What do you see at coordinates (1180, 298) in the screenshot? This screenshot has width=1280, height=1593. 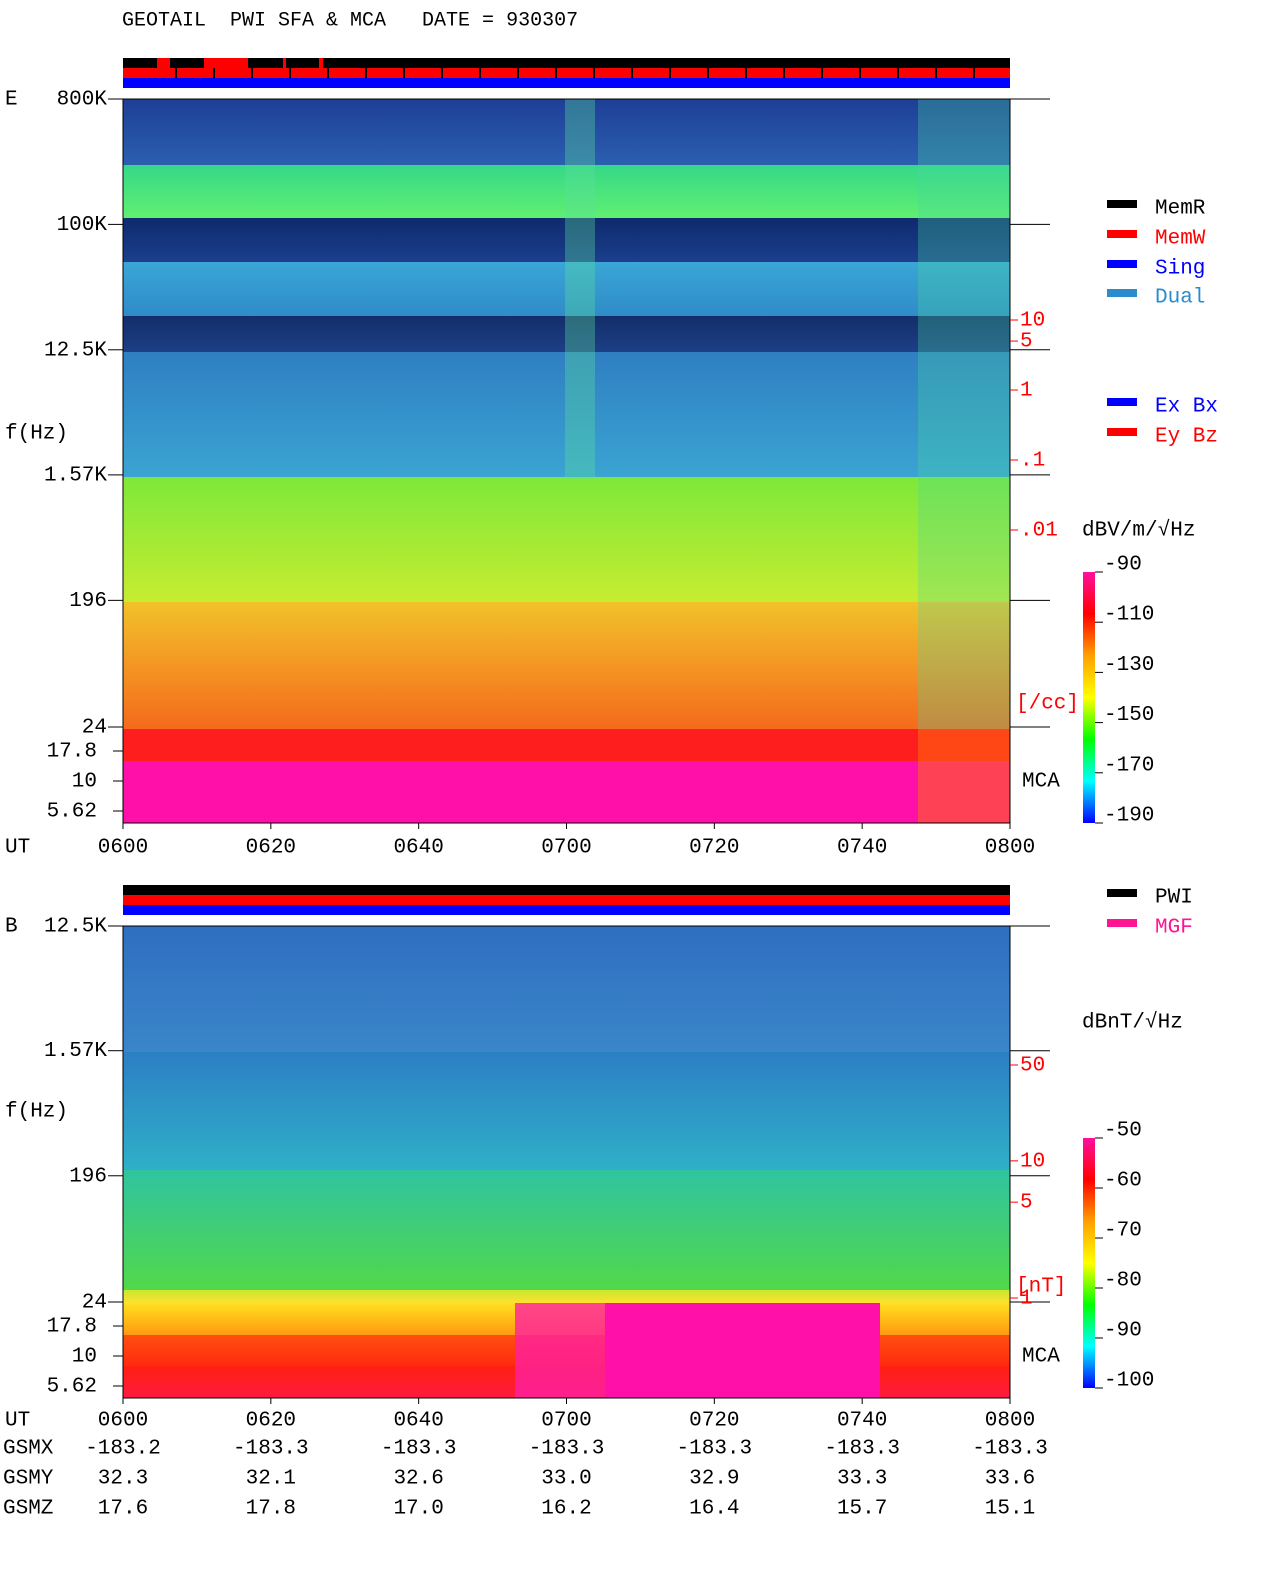 I see `legend-label: Dual` at bounding box center [1180, 298].